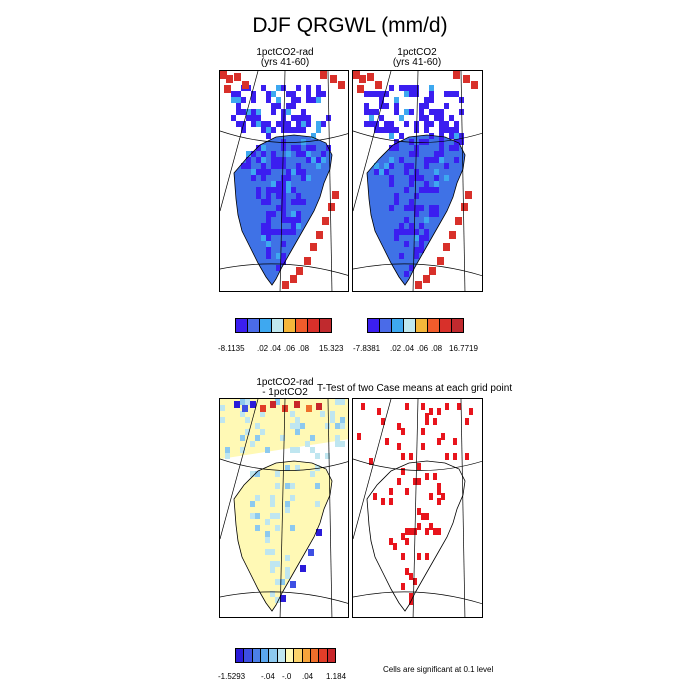  What do you see at coordinates (331, 348) in the screenshot?
I see `colorbar-a-label-max: 15.323` at bounding box center [331, 348].